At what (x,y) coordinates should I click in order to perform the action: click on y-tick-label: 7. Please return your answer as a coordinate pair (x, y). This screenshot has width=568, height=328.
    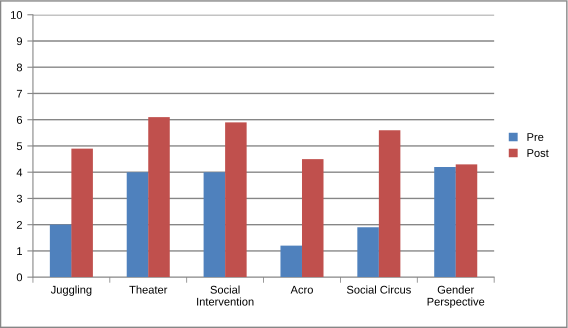
    Looking at the image, I should click on (19, 94).